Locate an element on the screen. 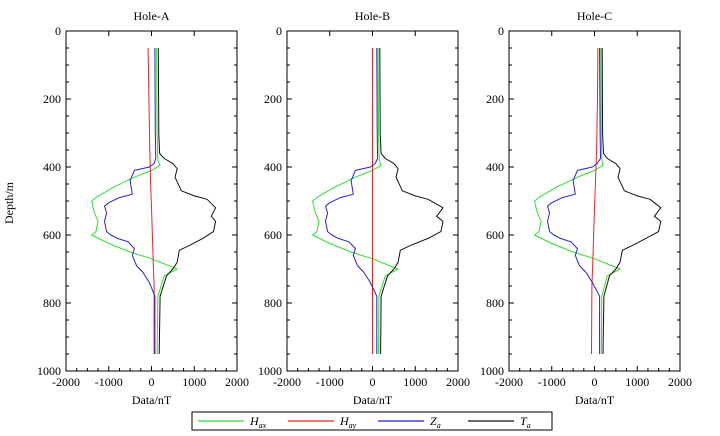  legend-label-za: Za is located at coordinates (435, 422).